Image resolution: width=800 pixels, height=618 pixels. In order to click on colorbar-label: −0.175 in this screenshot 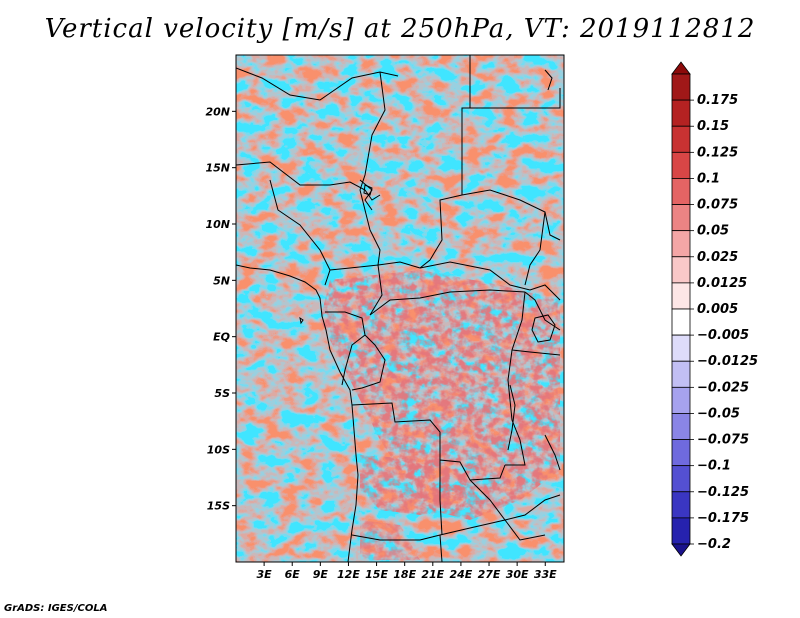, I will do `click(723, 518)`.